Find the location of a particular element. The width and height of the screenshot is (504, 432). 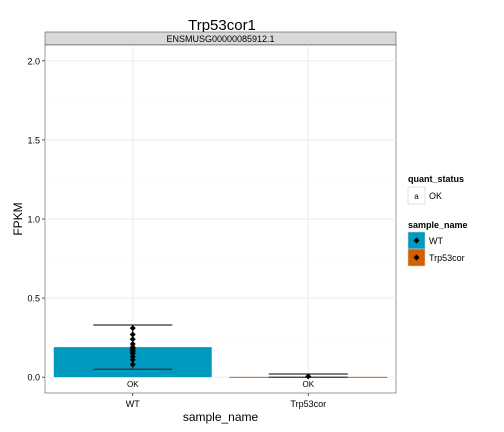

y-axis-label: FPKM is located at coordinates (18, 218).